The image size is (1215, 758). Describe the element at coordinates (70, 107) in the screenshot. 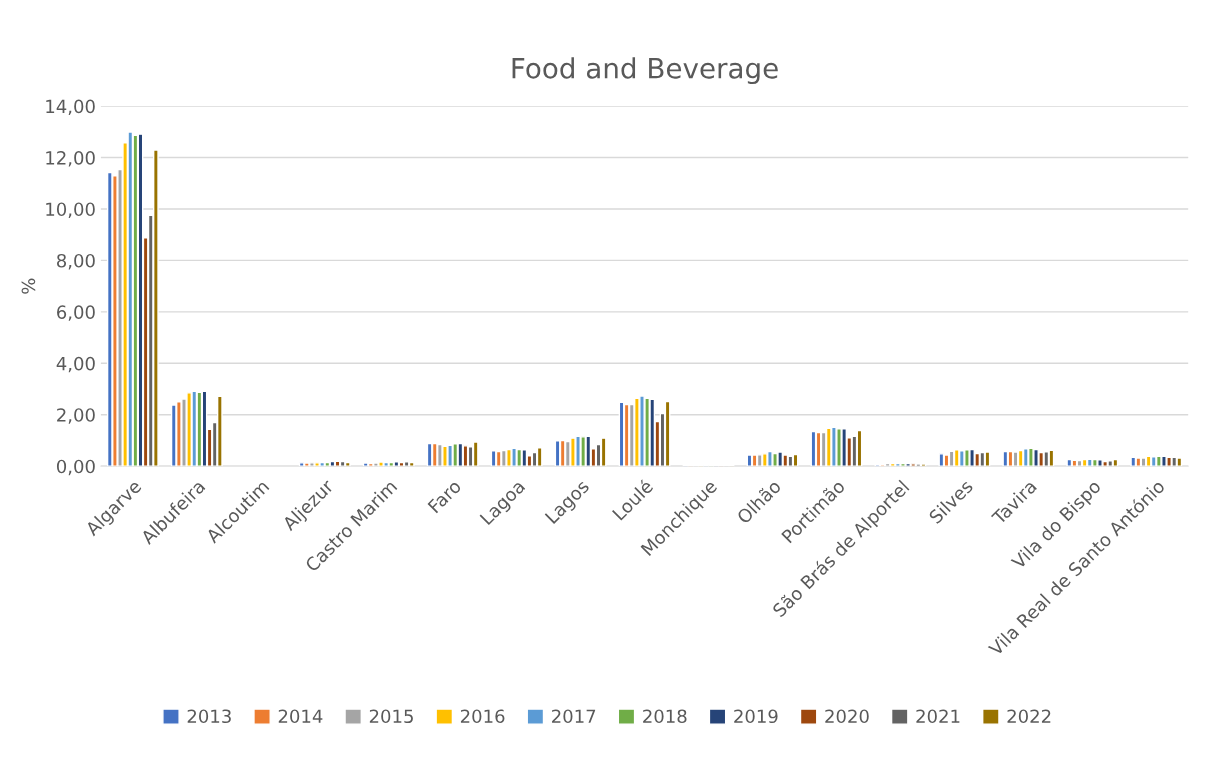

I see `y-tick-label: 14,00` at that location.